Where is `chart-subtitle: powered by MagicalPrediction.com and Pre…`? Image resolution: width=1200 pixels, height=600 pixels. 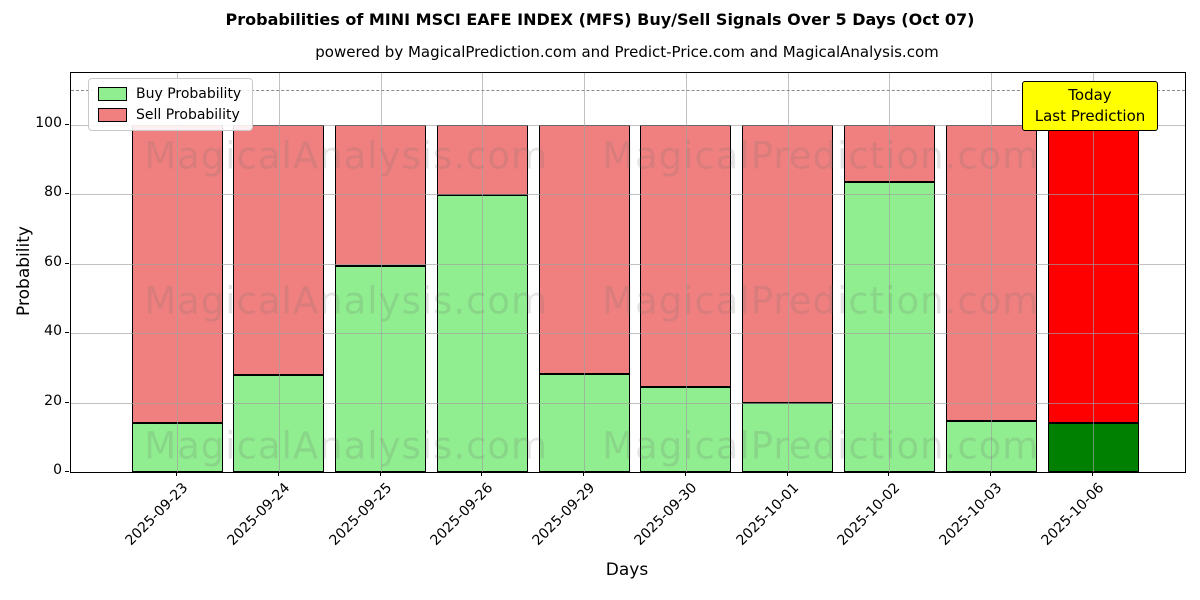 chart-subtitle: powered by MagicalPrediction.com and Pre… is located at coordinates (627, 52).